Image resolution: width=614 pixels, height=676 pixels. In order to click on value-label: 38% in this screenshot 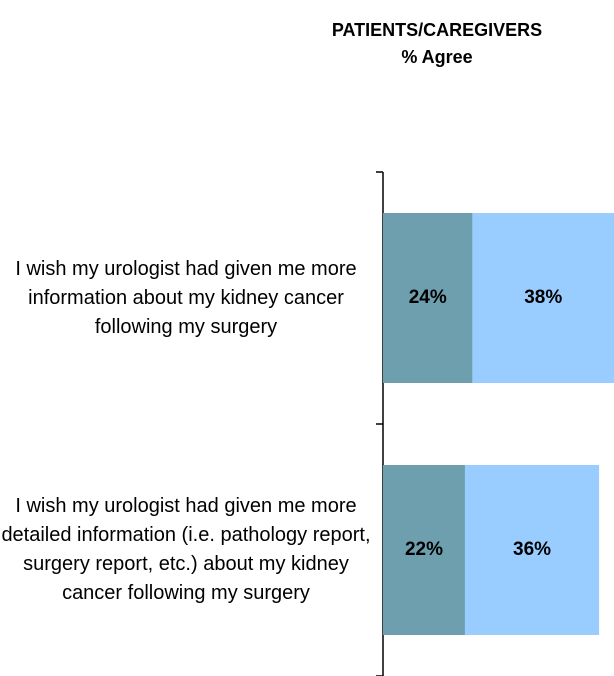, I will do `click(543, 297)`.